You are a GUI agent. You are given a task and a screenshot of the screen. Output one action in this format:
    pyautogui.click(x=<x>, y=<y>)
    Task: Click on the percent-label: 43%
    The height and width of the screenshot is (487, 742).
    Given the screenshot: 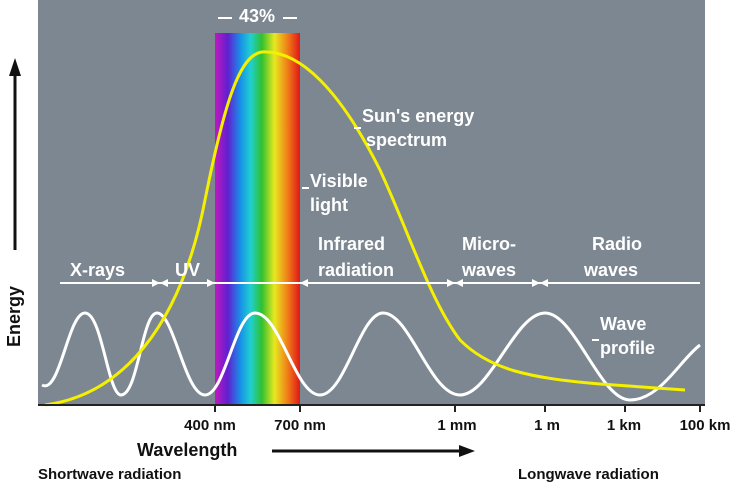 What is the action you would take?
    pyautogui.click(x=257, y=16)
    